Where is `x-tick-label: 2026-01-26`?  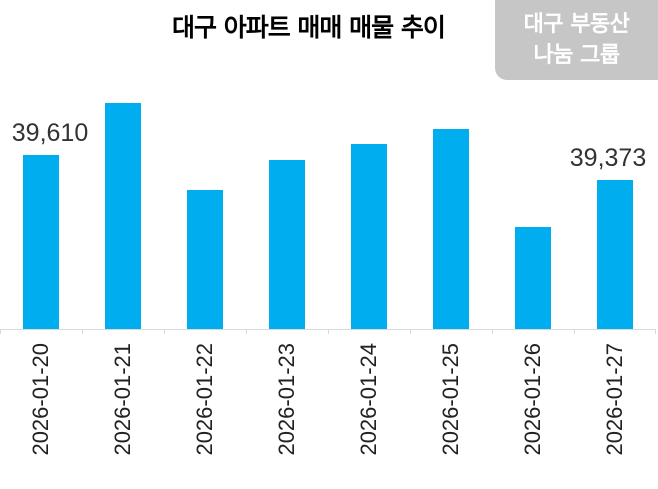 x-tick-label: 2026-01-26 is located at coordinates (532, 399).